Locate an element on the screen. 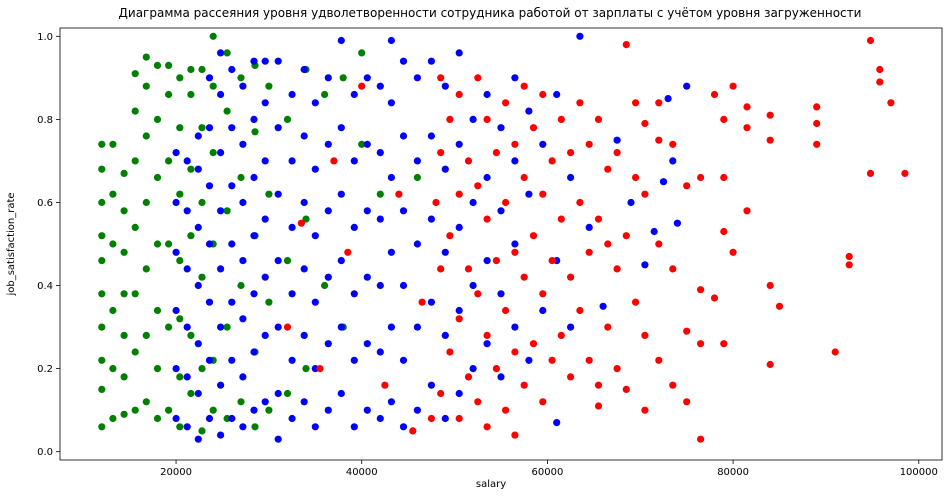  x-axis: 20000 40000 60000 80000 100000 is located at coordinates (549, 469).